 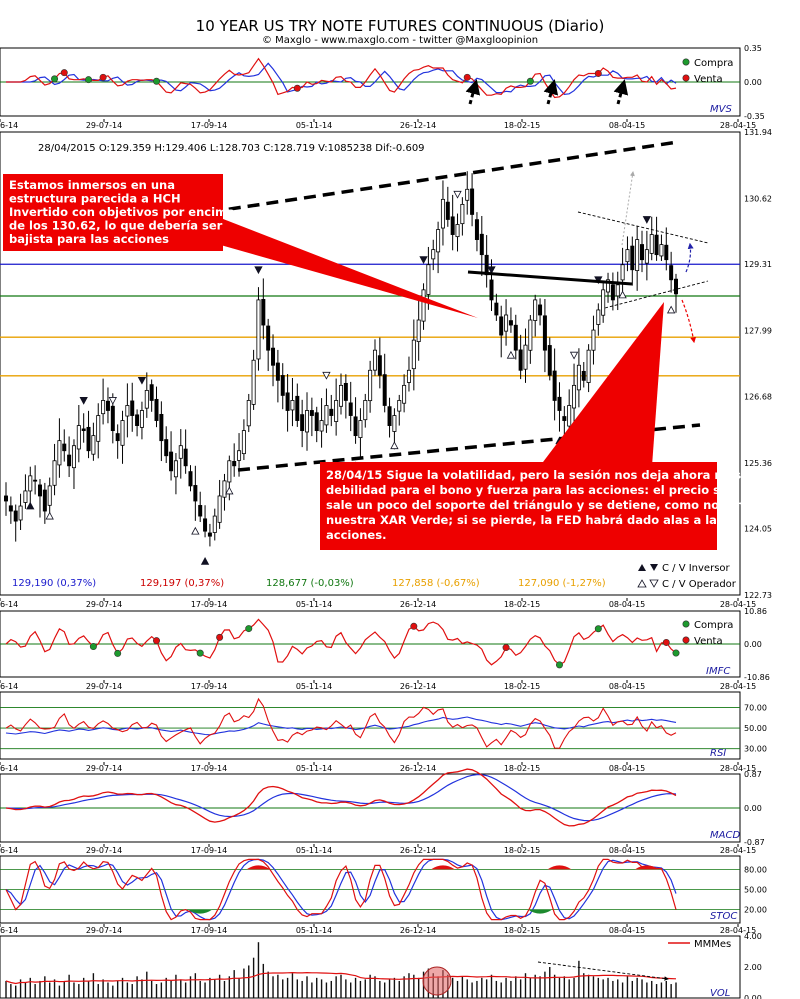 What do you see at coordinates (627, 930) in the screenshot?
I see `stoc-date-label: 08-04-15` at bounding box center [627, 930].